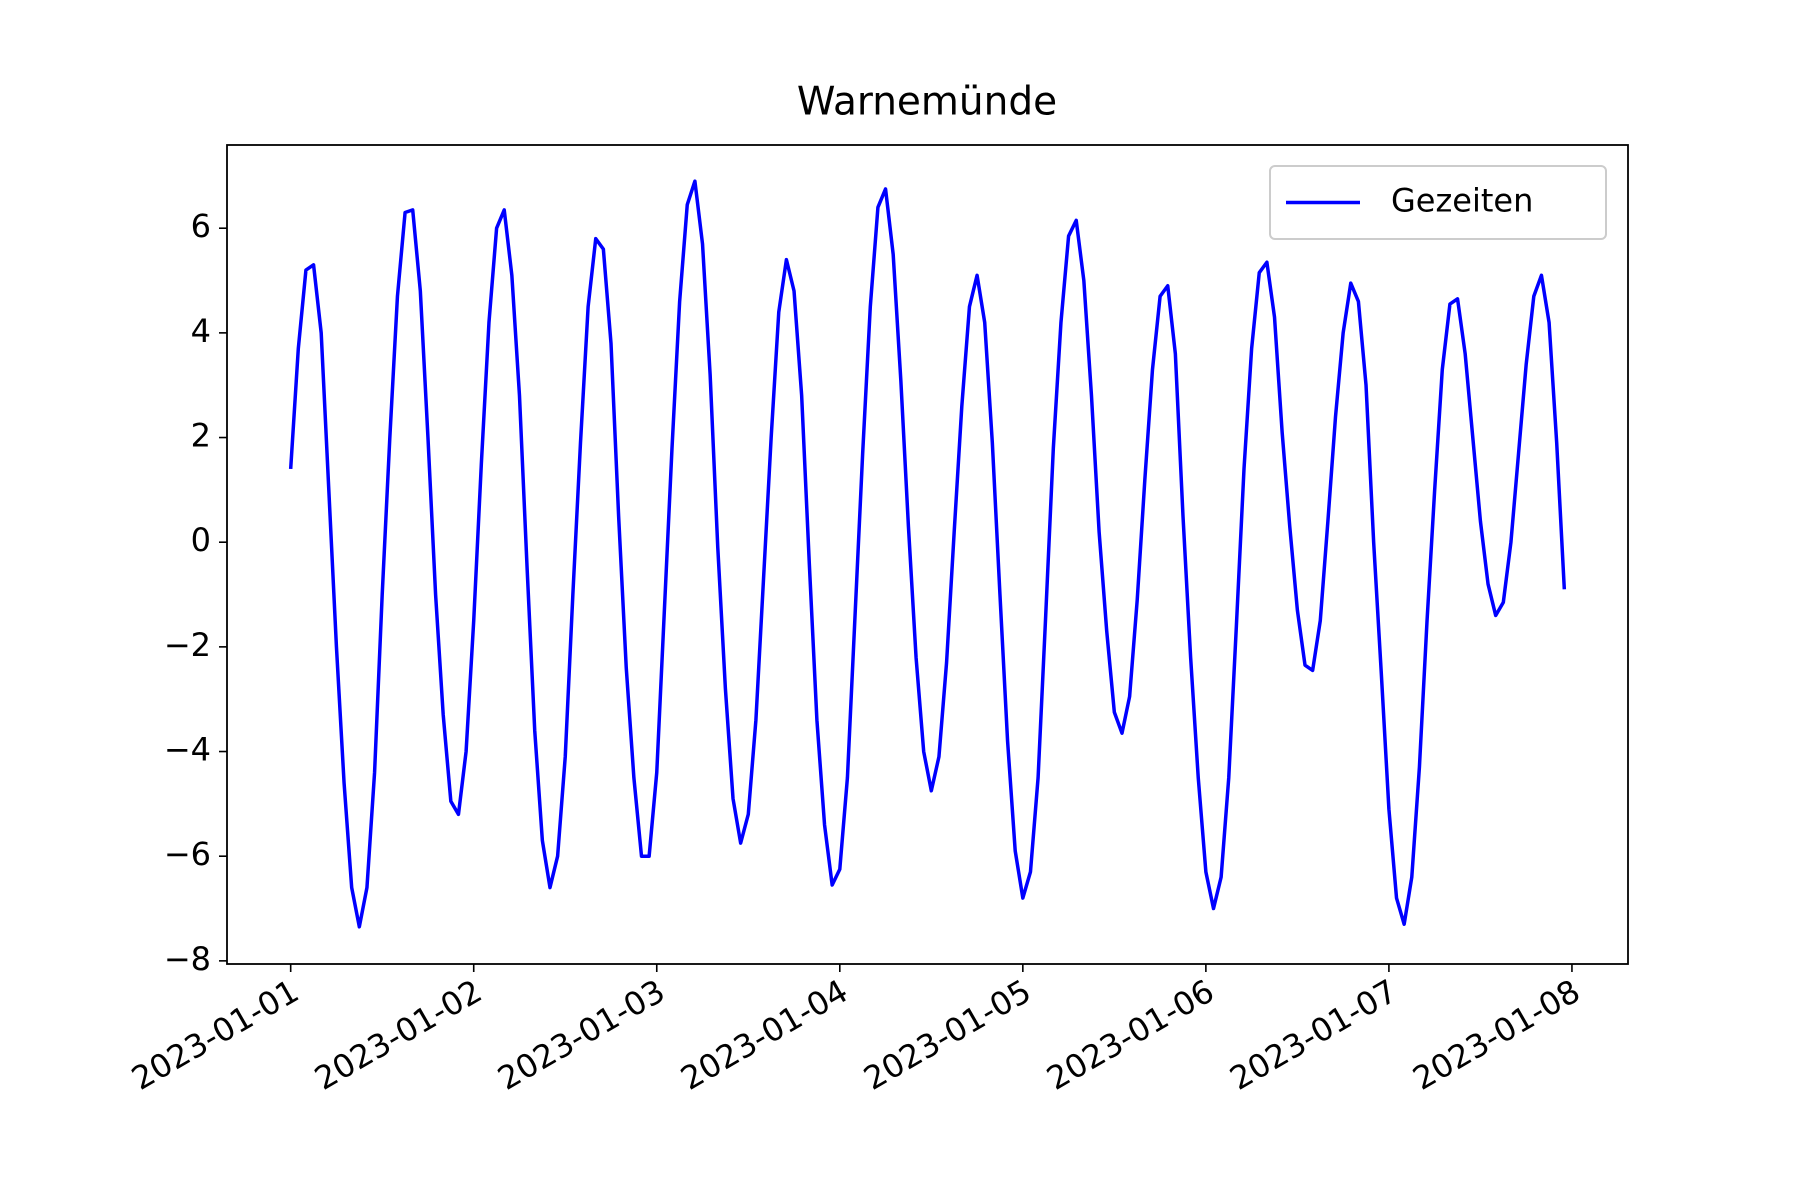 The width and height of the screenshot is (1800, 1200). Describe the element at coordinates (187, 645) in the screenshot. I see `y-tick-label: −2` at that location.